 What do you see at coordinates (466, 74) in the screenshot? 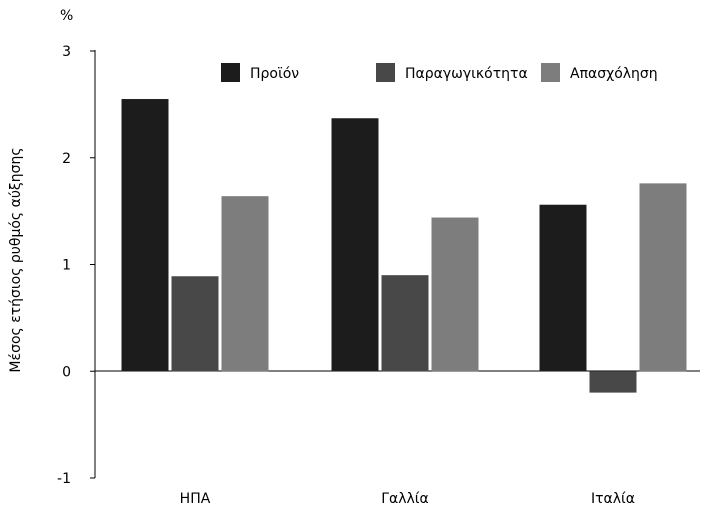
I see `legend-label: Παραγωγικότητα` at bounding box center [466, 74].